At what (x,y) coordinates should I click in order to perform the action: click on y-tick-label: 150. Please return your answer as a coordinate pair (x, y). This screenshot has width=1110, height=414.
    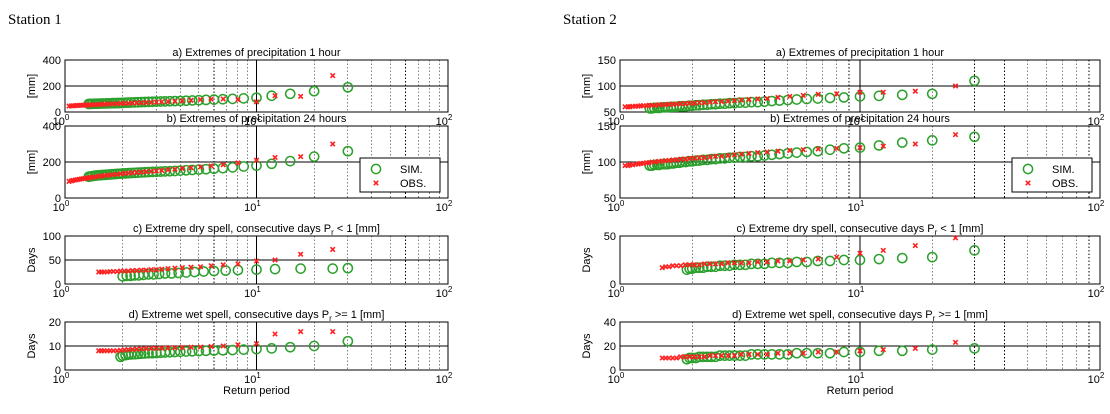
    Looking at the image, I should click on (607, 61).